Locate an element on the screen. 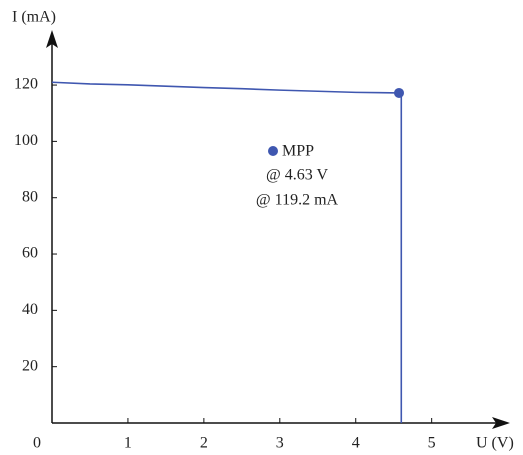  x-tick-label: 3 is located at coordinates (280, 443).